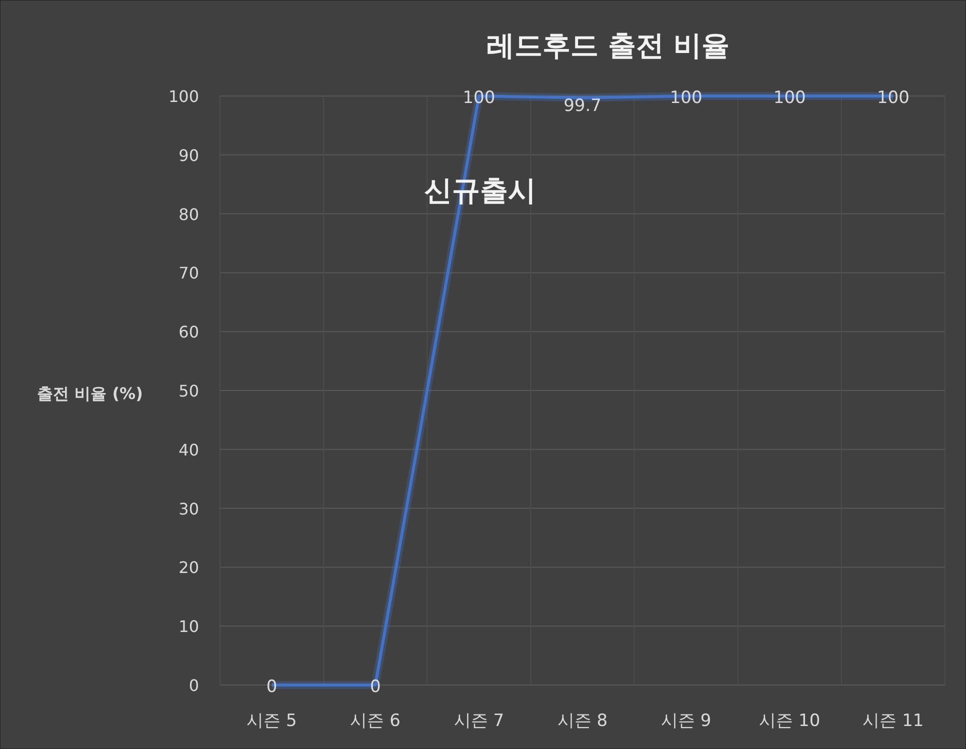 This screenshot has height=749, width=966. Describe the element at coordinates (789, 721) in the screenshot. I see `x-tick-label: 시즌 10` at that location.